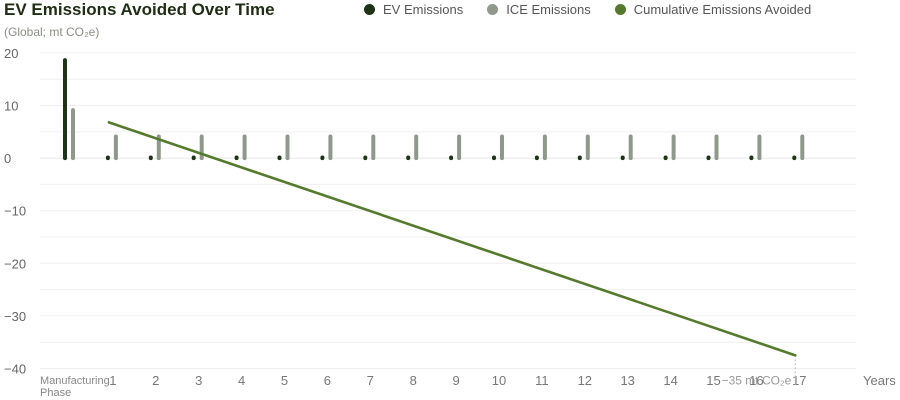 The width and height of the screenshot is (900, 400). I want to click on legend-swatch-ice-emissions, so click(493, 9).